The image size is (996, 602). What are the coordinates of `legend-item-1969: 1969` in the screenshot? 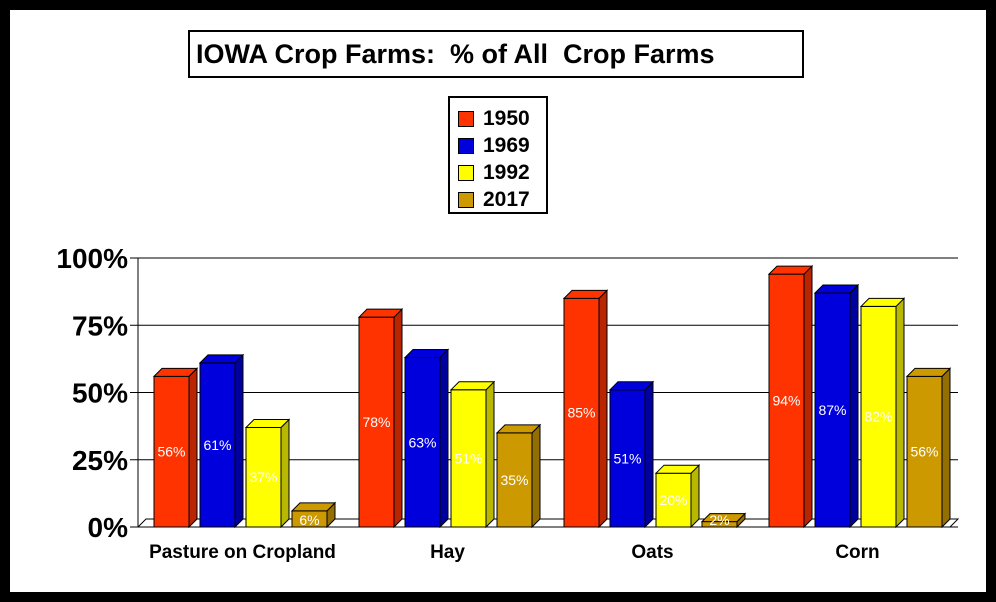 It's located at (502, 145).